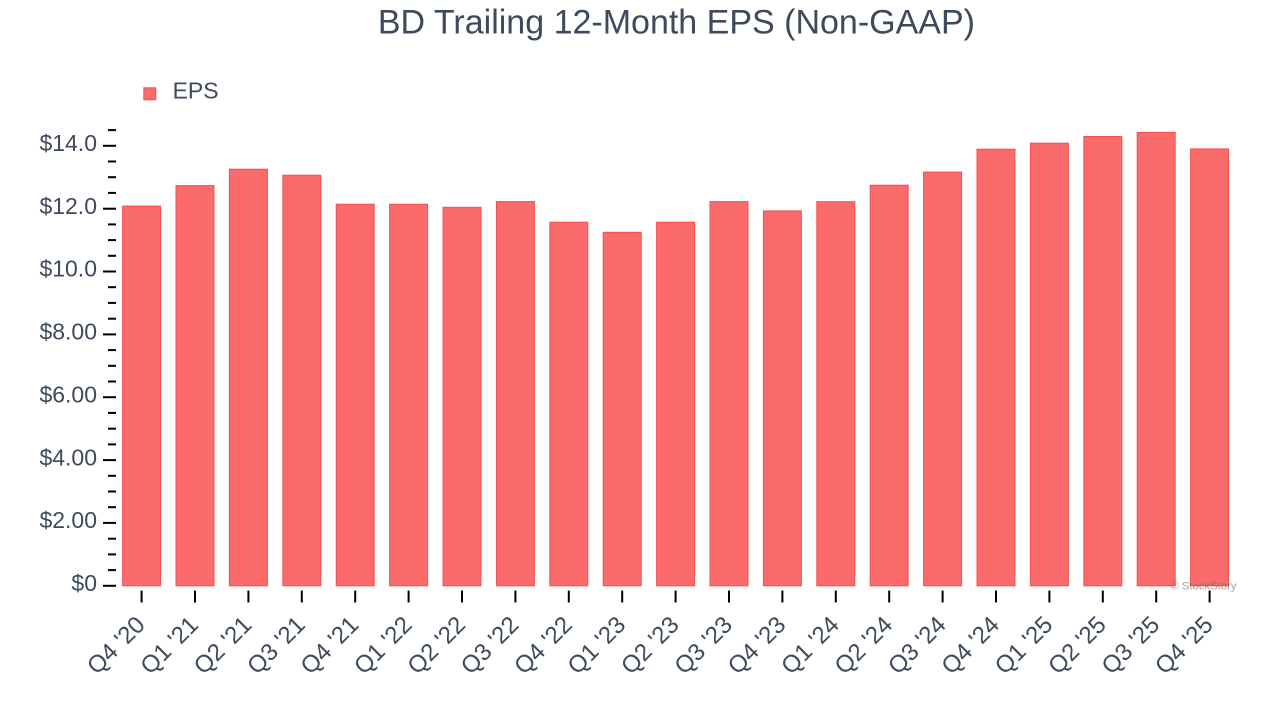 The image size is (1280, 720). Describe the element at coordinates (84, 583) in the screenshot. I see `svg-text: $0` at that location.